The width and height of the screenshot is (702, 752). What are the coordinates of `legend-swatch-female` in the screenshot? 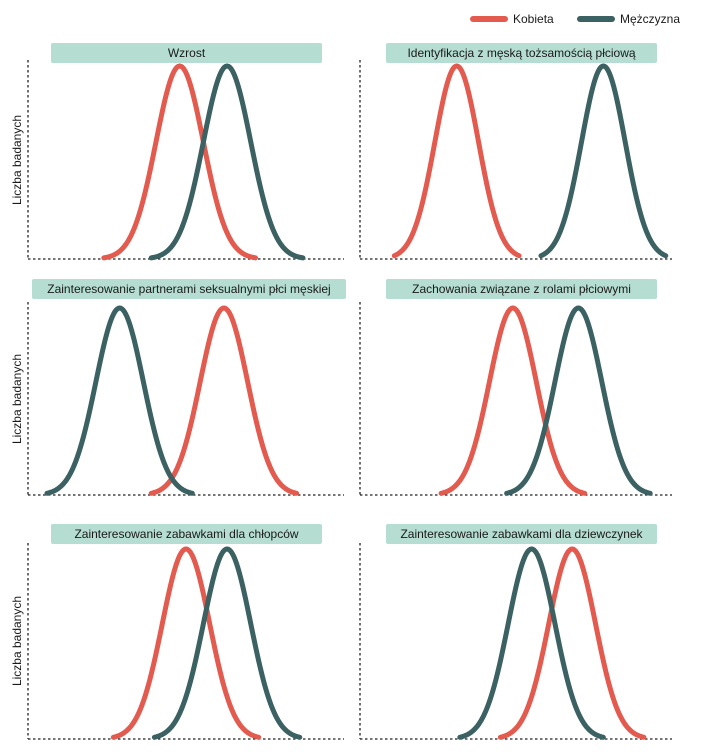 It's located at (489, 19).